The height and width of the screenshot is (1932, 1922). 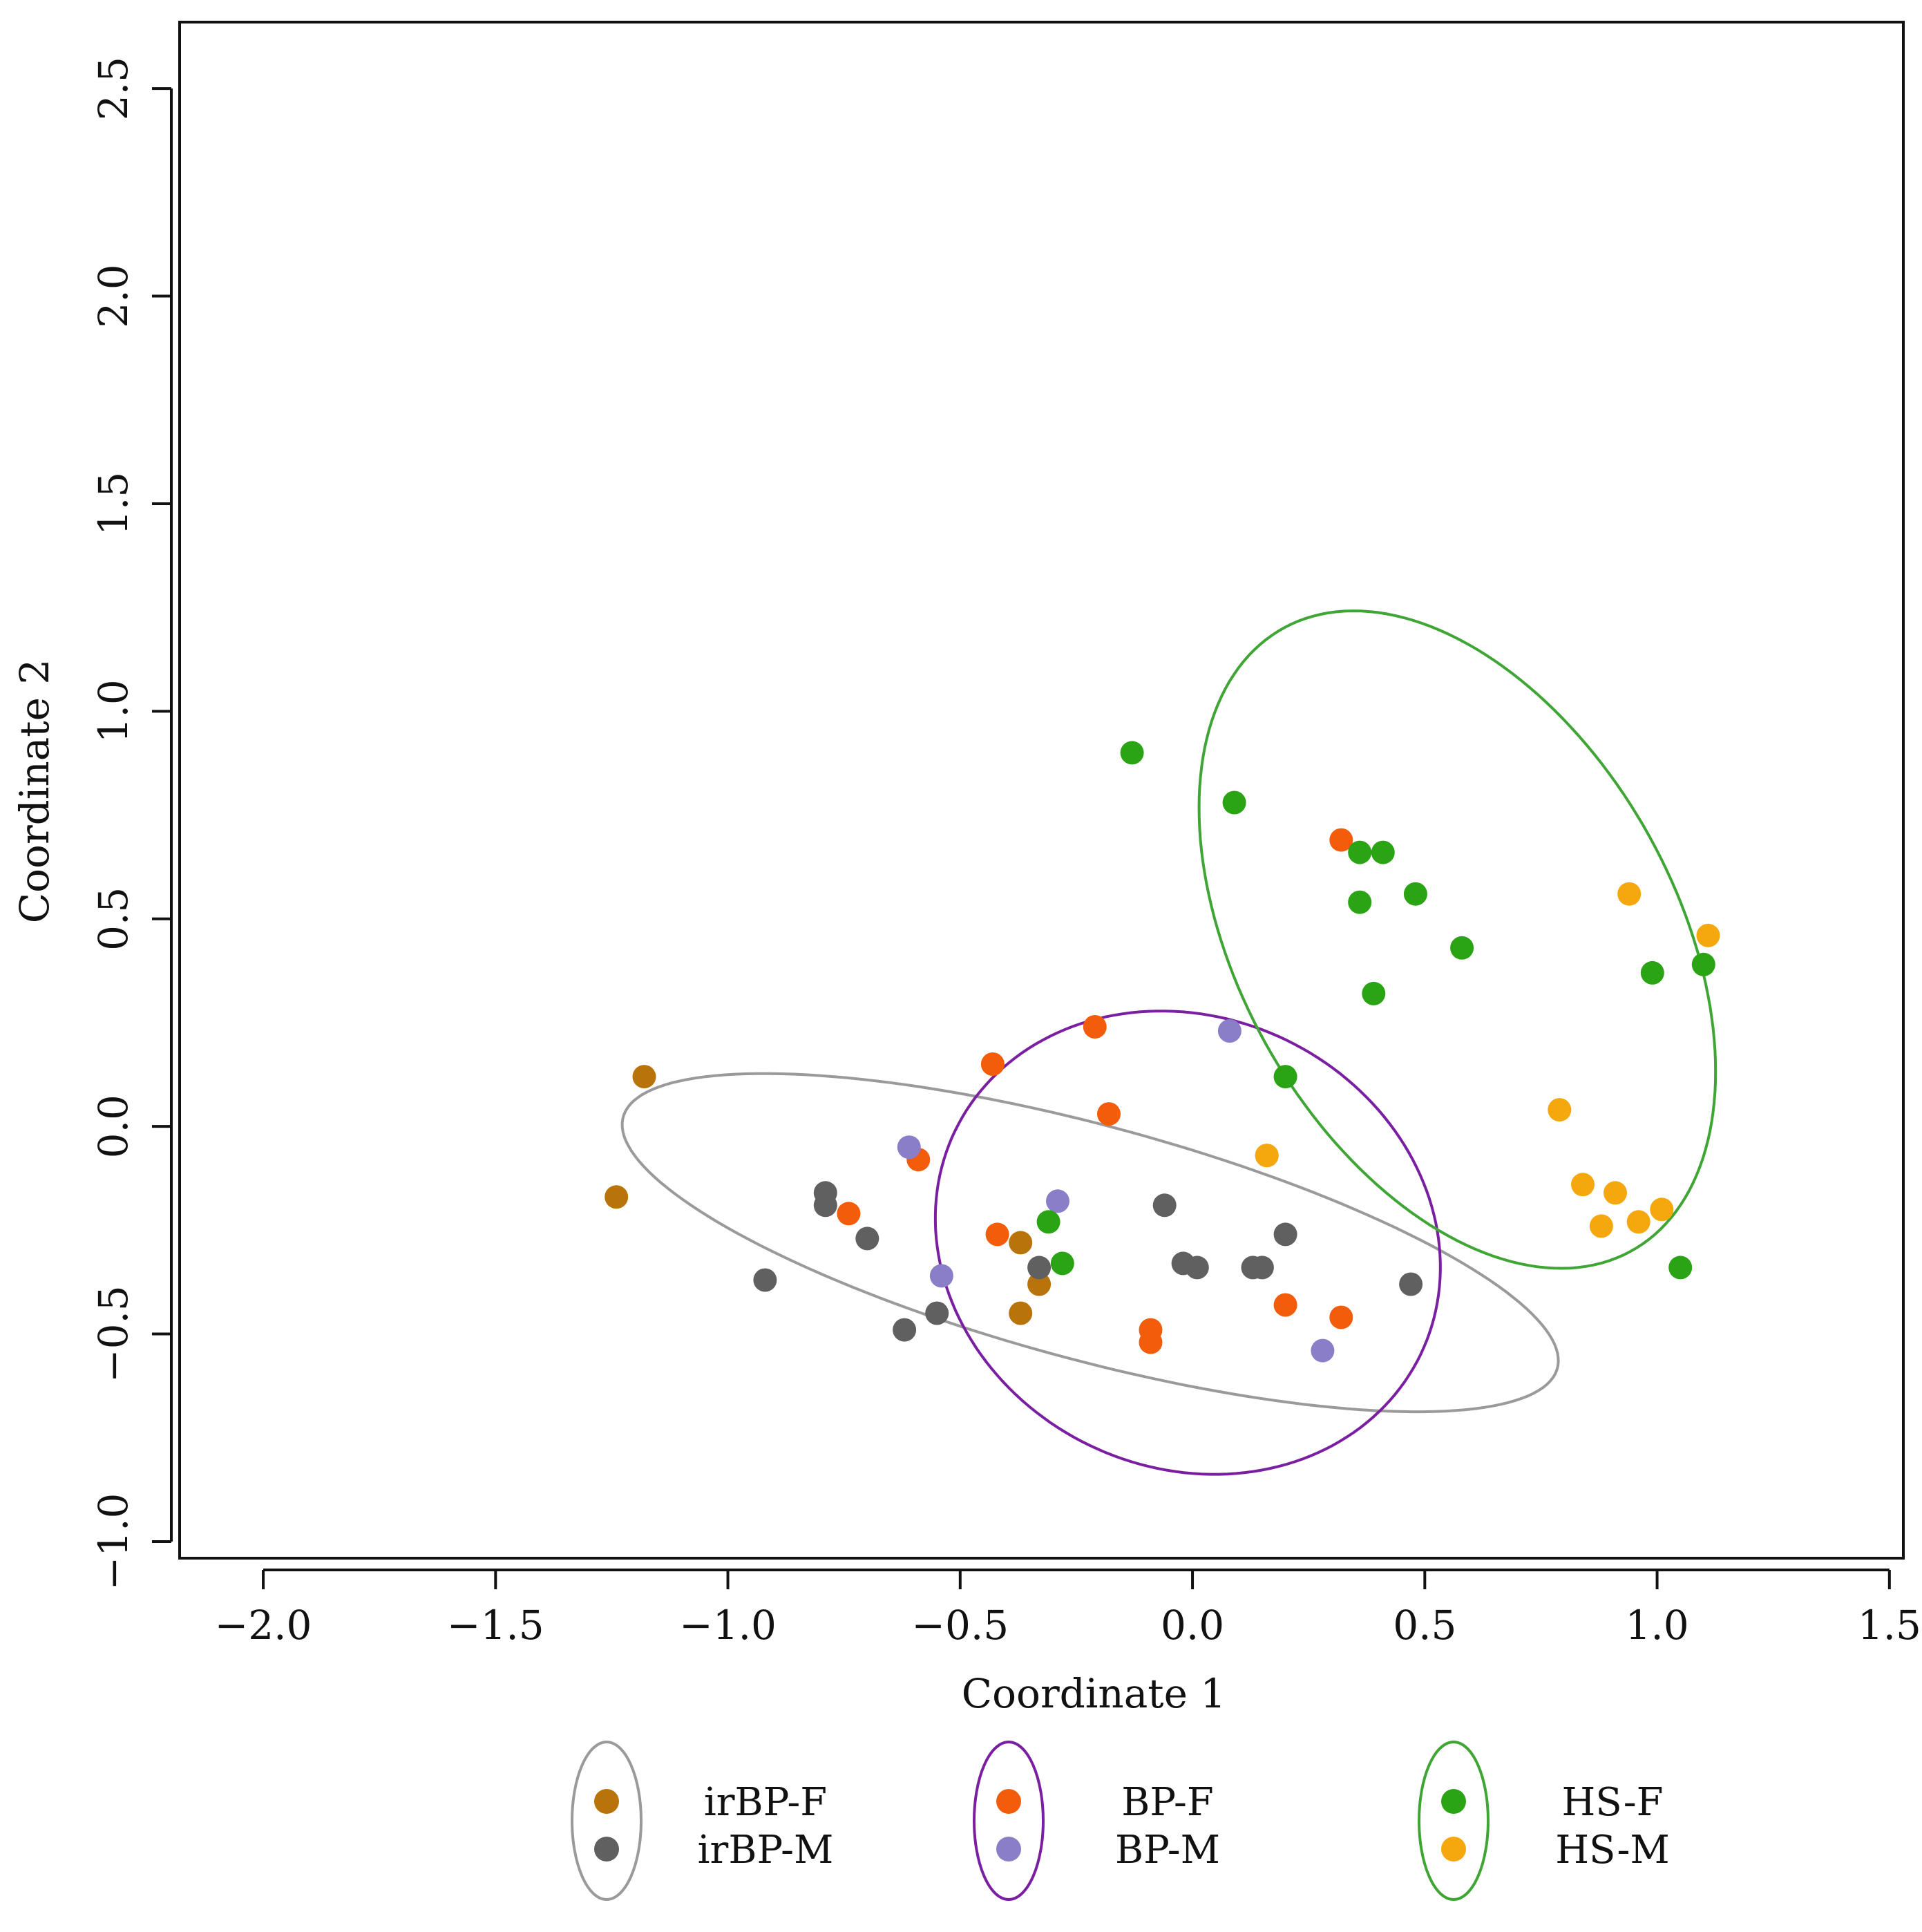 What do you see at coordinates (131, 824) in the screenshot?
I see `y-axis: −1.0 −0.5 0.0 0.5 1.0 1.5 2.0 2.5` at bounding box center [131, 824].